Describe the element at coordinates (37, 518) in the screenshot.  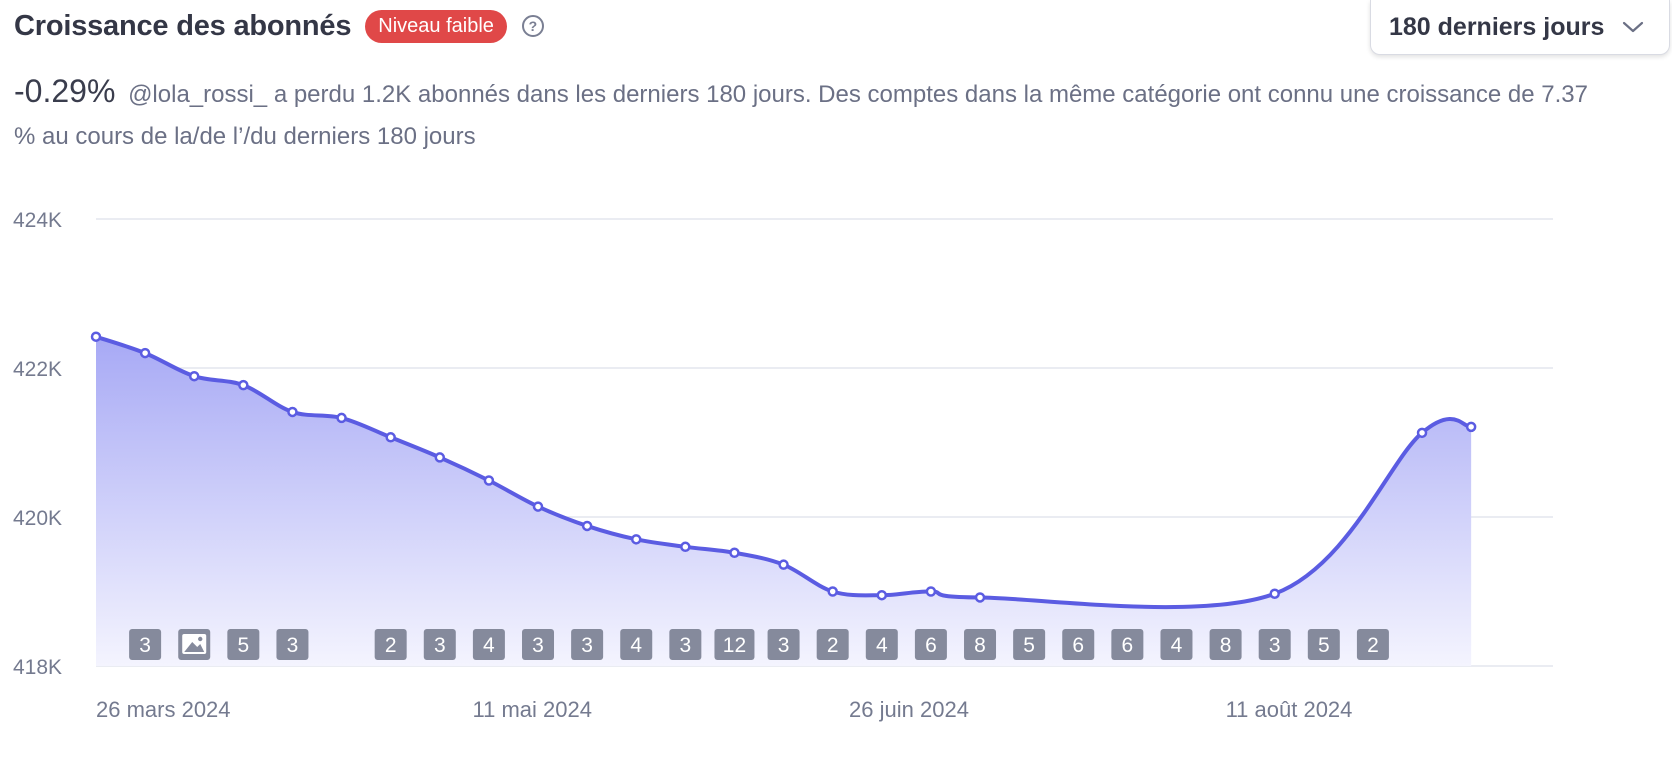
I see `y-tick-label: 420K` at that location.